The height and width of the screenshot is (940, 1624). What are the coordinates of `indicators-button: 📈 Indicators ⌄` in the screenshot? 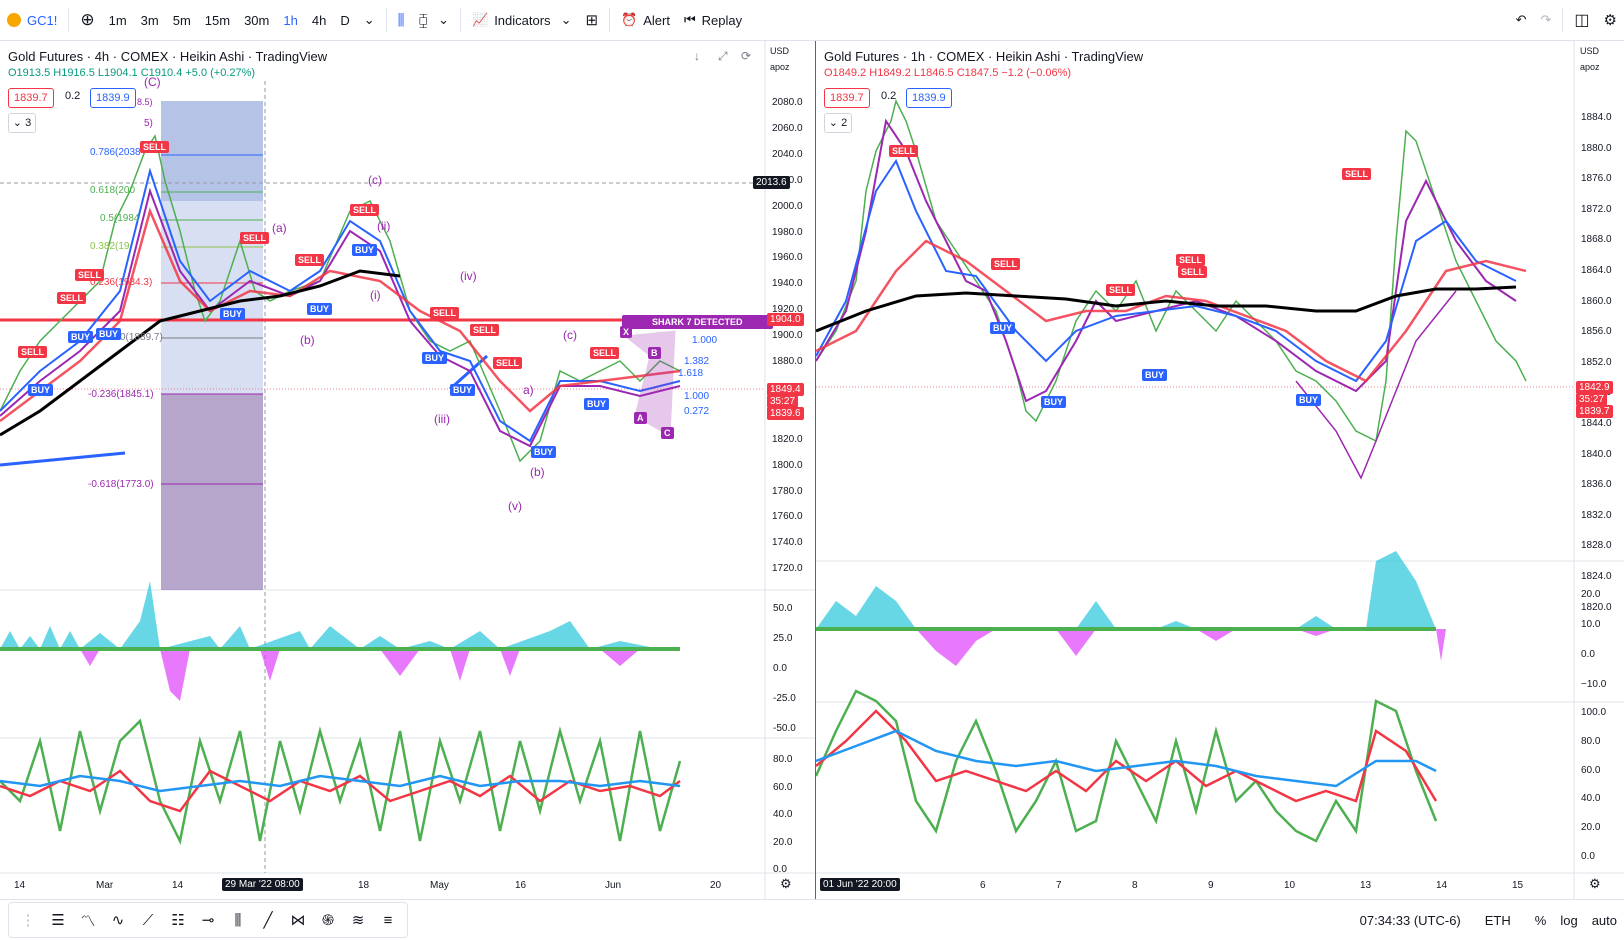 It's located at (522, 20).